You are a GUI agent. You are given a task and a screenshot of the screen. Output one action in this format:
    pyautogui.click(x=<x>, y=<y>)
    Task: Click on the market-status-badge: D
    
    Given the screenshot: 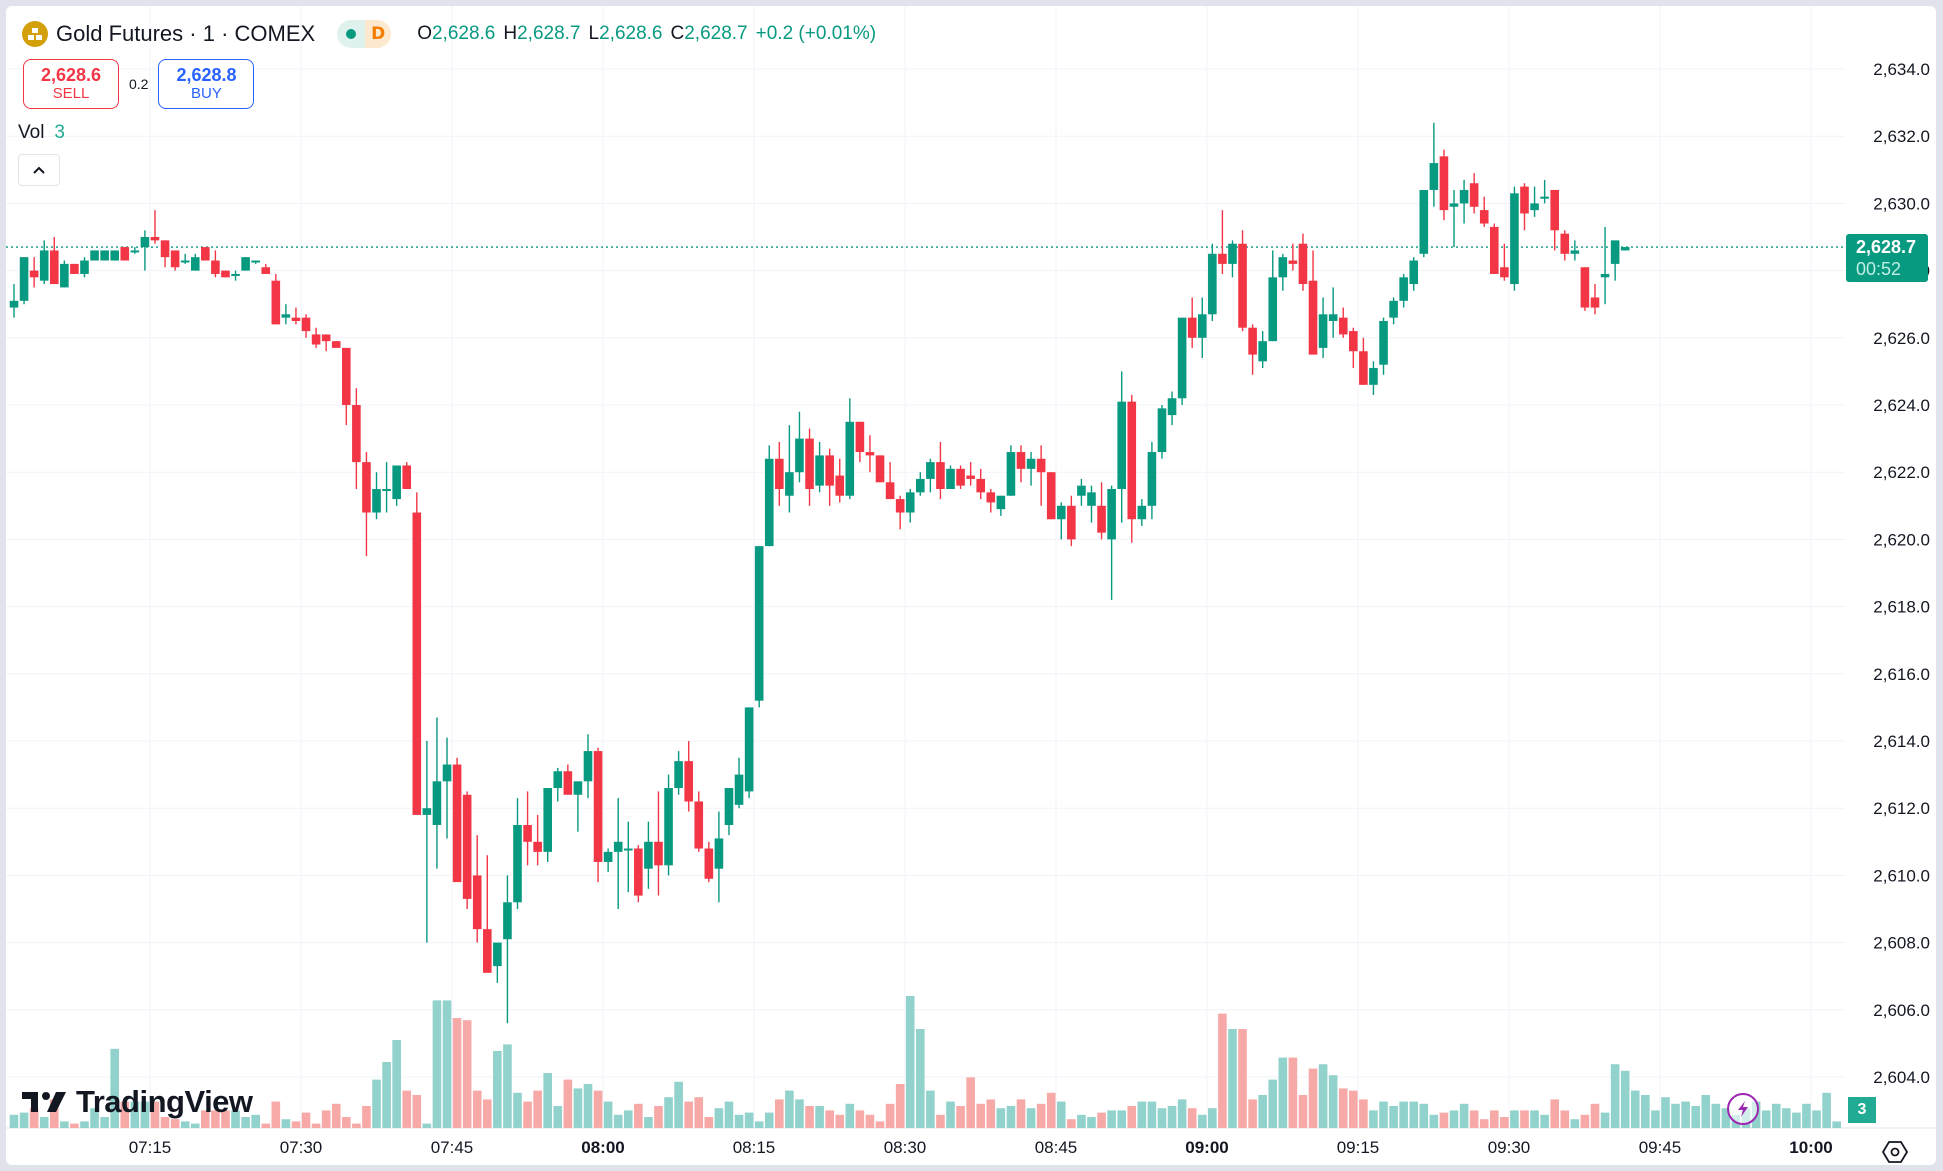 What is the action you would take?
    pyautogui.click(x=364, y=34)
    